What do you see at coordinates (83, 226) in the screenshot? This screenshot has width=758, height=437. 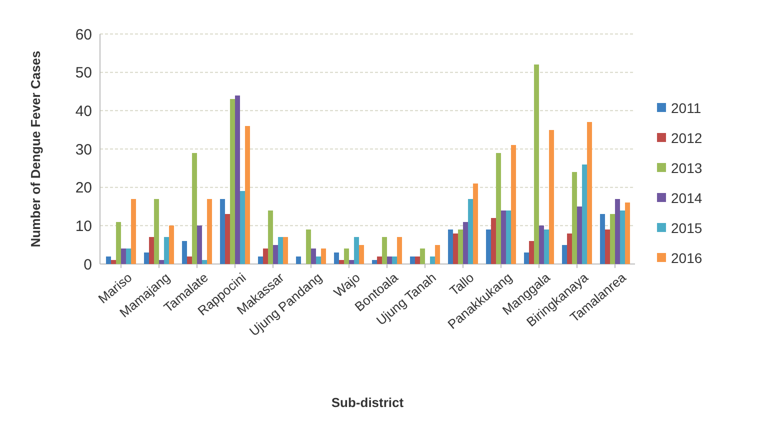 I see `y-tick-label: 10` at bounding box center [83, 226].